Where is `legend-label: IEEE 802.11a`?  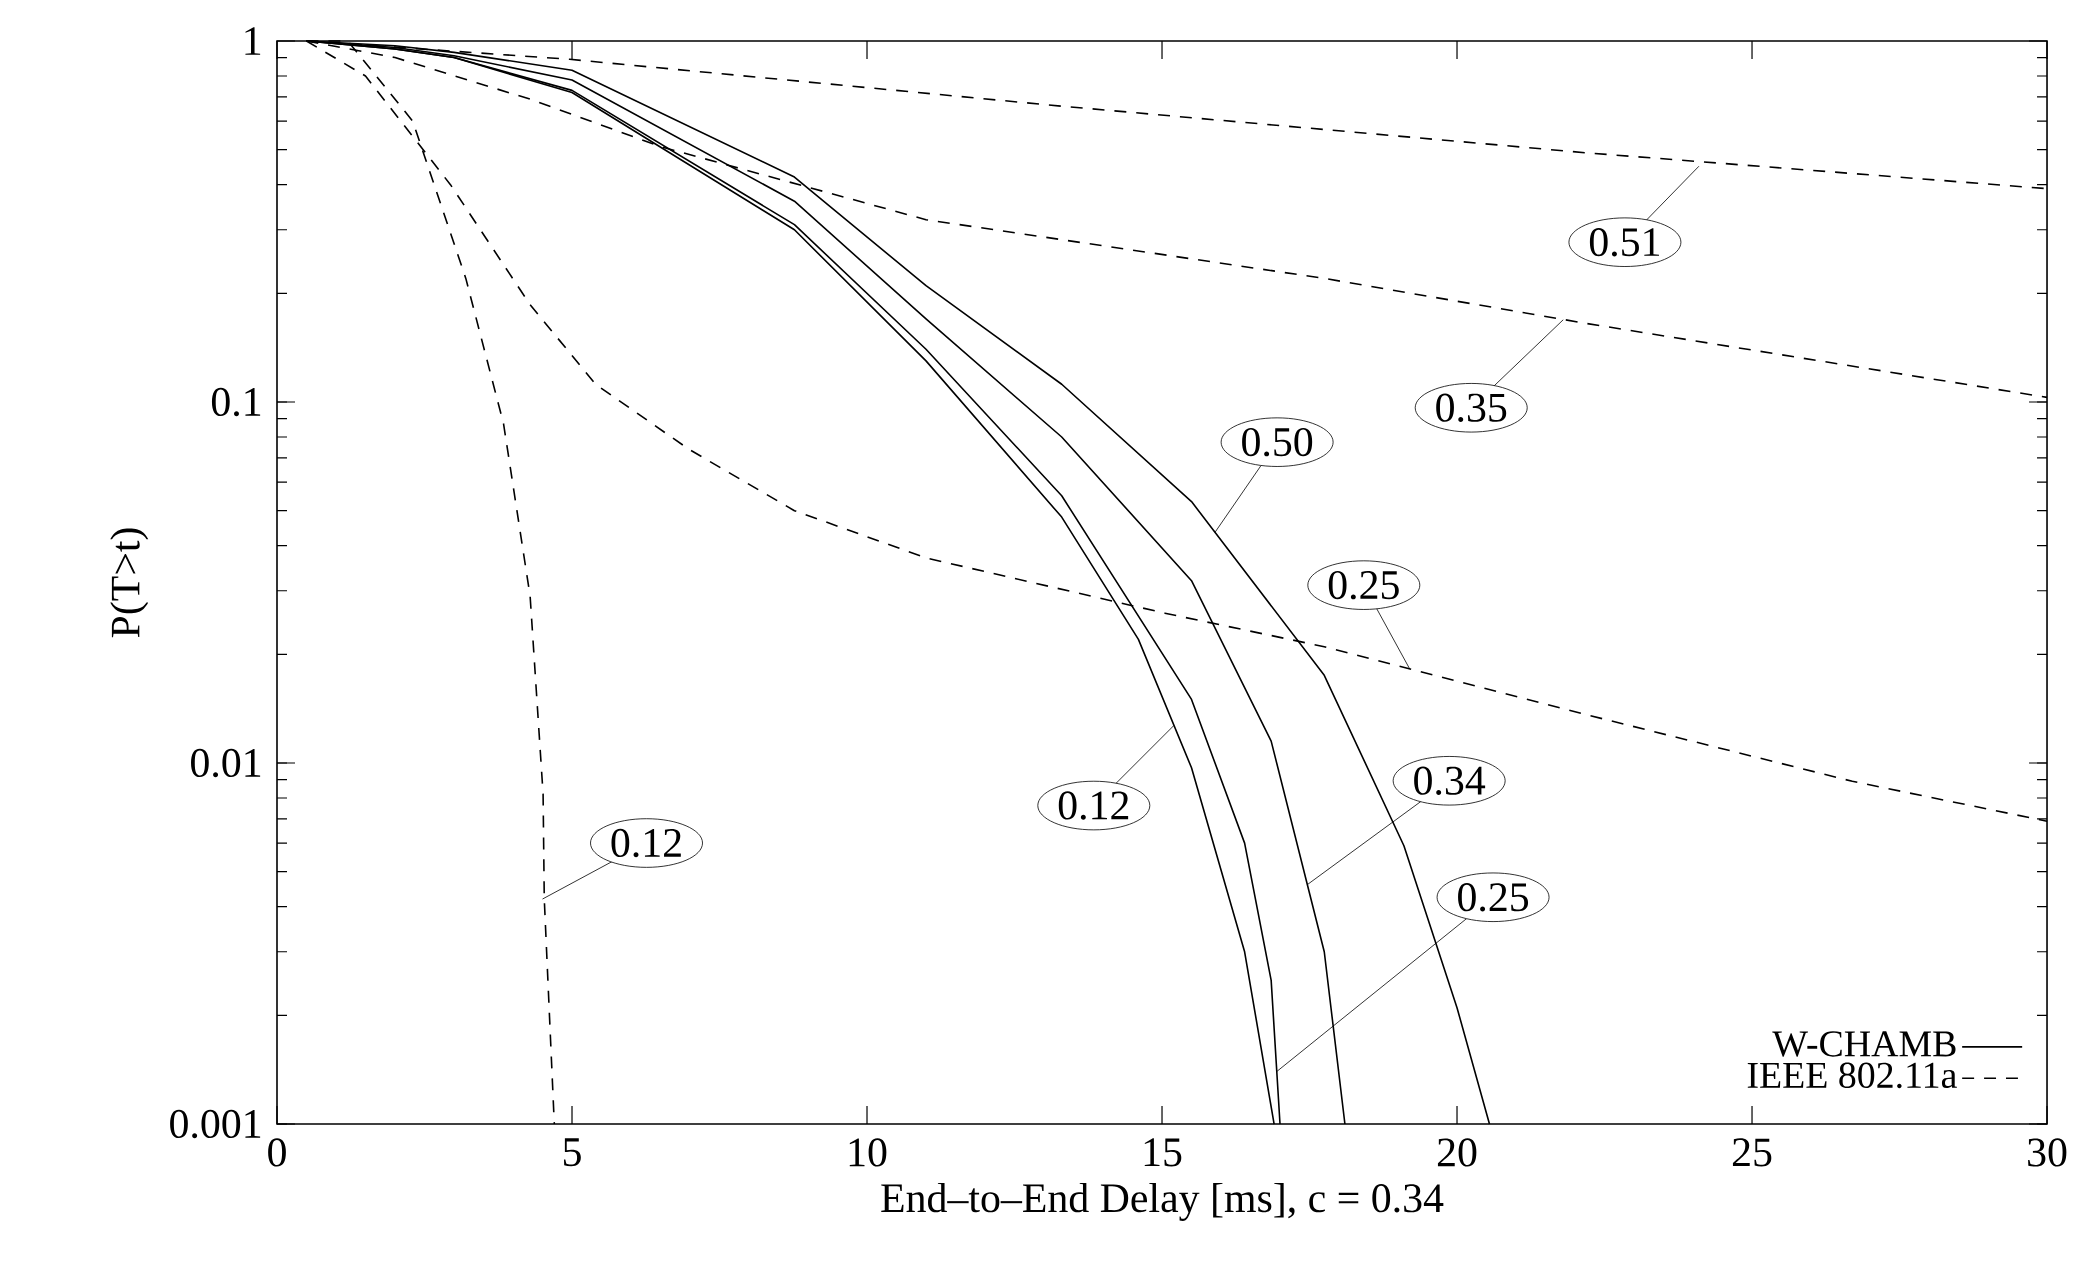
legend-label: IEEE 802.11a is located at coordinates (1852, 1075).